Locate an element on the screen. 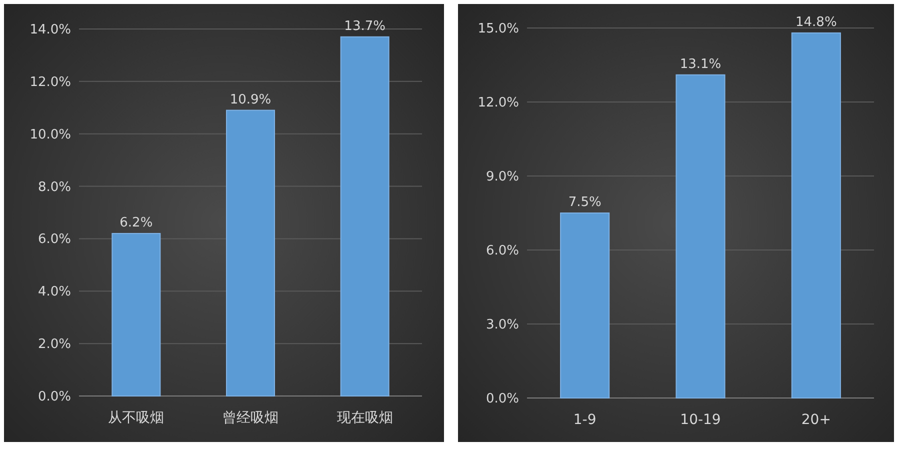  x-tick-label: 曾经吸烟 is located at coordinates (250, 418).